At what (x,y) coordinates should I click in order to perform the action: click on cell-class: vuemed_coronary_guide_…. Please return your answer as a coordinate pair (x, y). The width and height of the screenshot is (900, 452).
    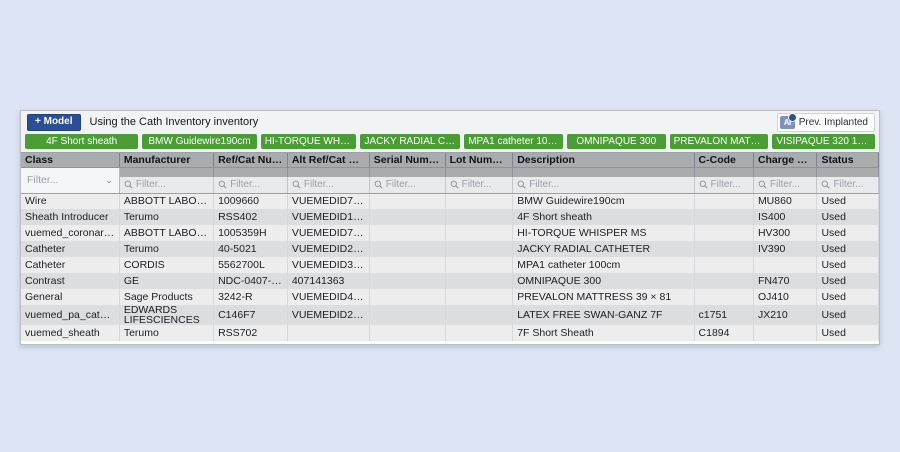
    Looking at the image, I should click on (70, 233).